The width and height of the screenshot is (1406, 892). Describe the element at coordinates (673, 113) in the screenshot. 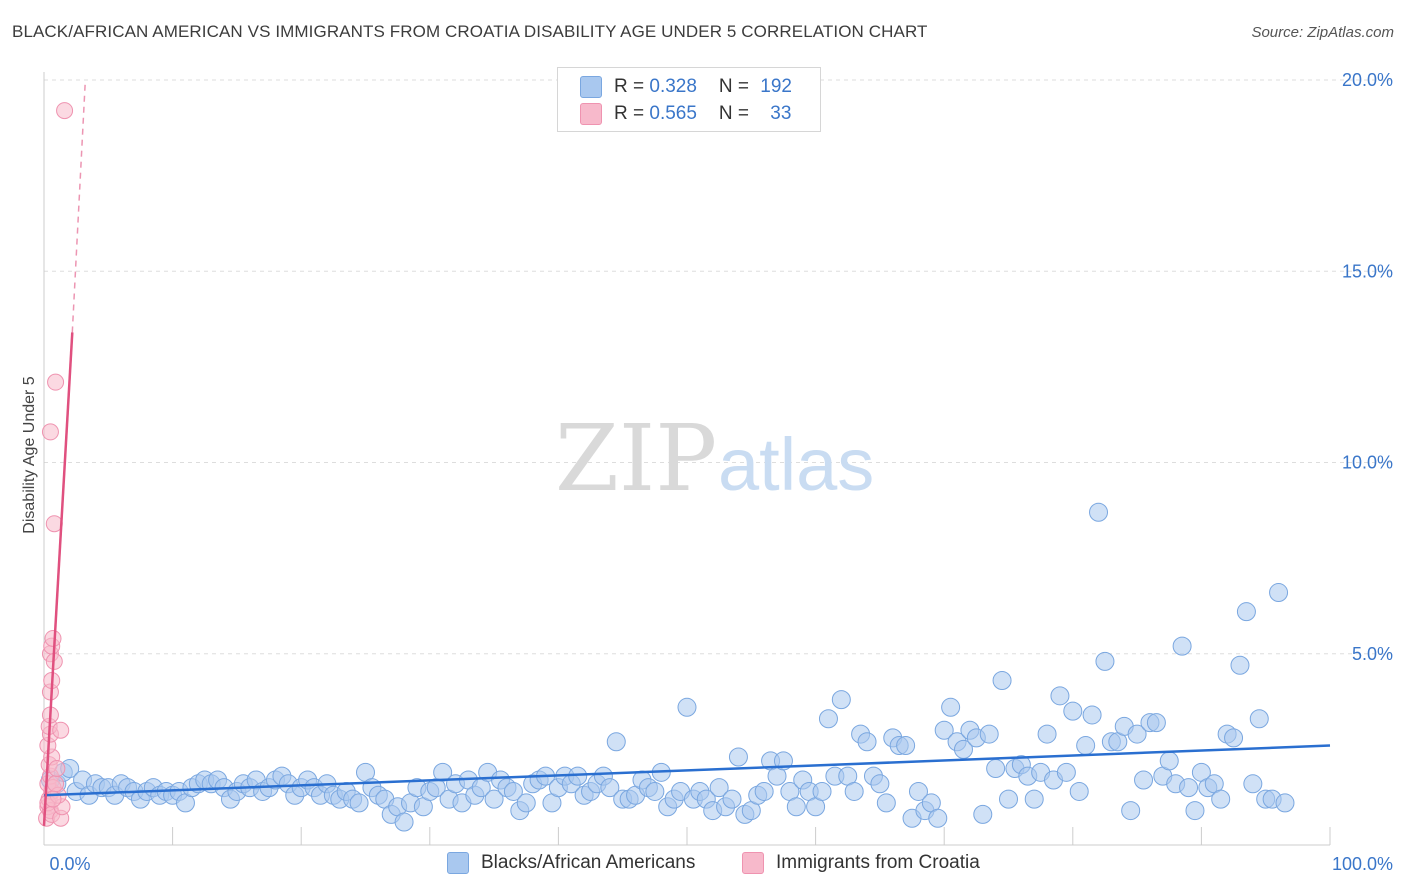

I see `legend-r-value: 0.565` at that location.